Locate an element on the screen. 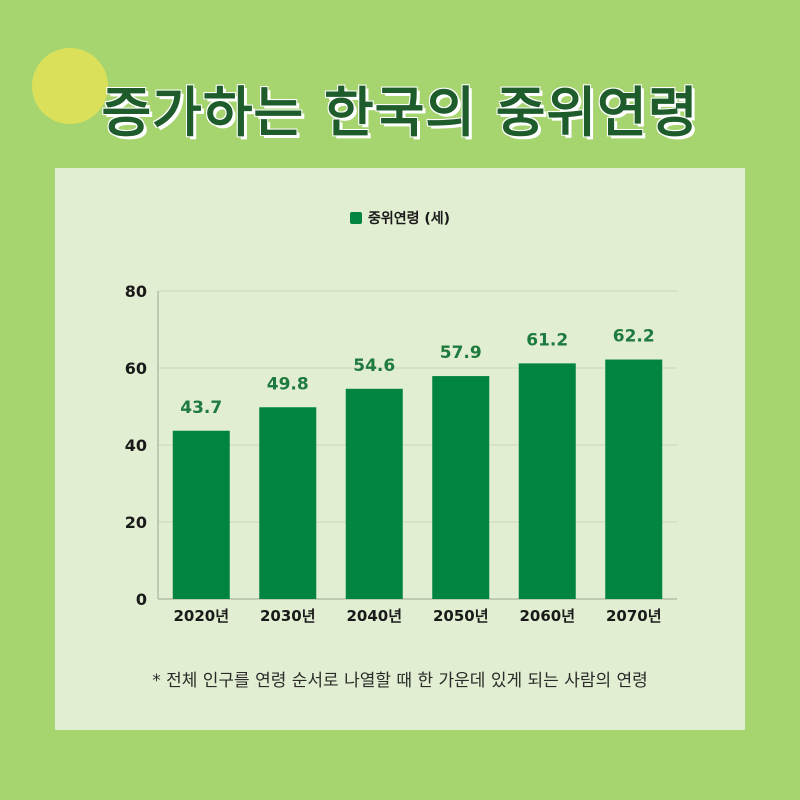  legend-swatch is located at coordinates (355, 218).